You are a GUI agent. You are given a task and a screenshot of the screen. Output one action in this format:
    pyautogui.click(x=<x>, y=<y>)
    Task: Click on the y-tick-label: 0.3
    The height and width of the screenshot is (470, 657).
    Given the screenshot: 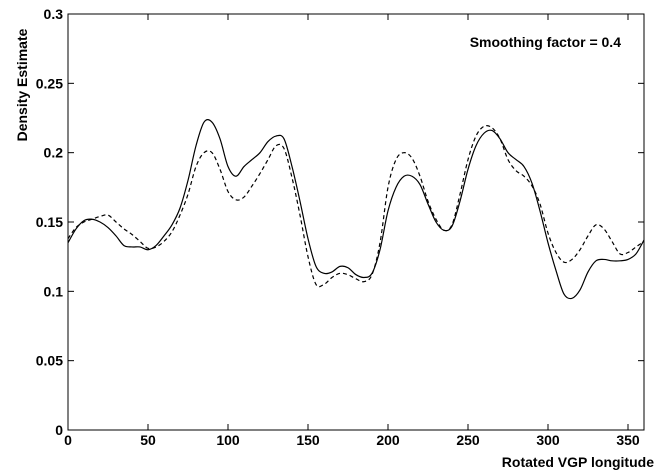 What is the action you would take?
    pyautogui.click(x=54, y=14)
    